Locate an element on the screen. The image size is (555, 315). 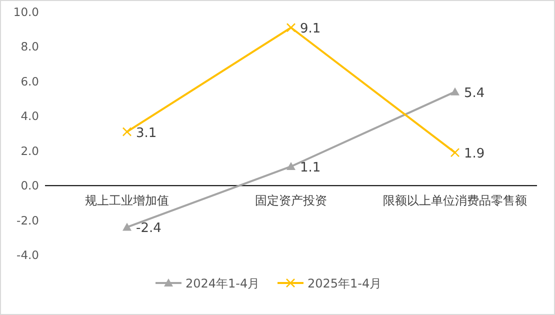
y-tick-label: 4.0 is located at coordinates (29, 116).